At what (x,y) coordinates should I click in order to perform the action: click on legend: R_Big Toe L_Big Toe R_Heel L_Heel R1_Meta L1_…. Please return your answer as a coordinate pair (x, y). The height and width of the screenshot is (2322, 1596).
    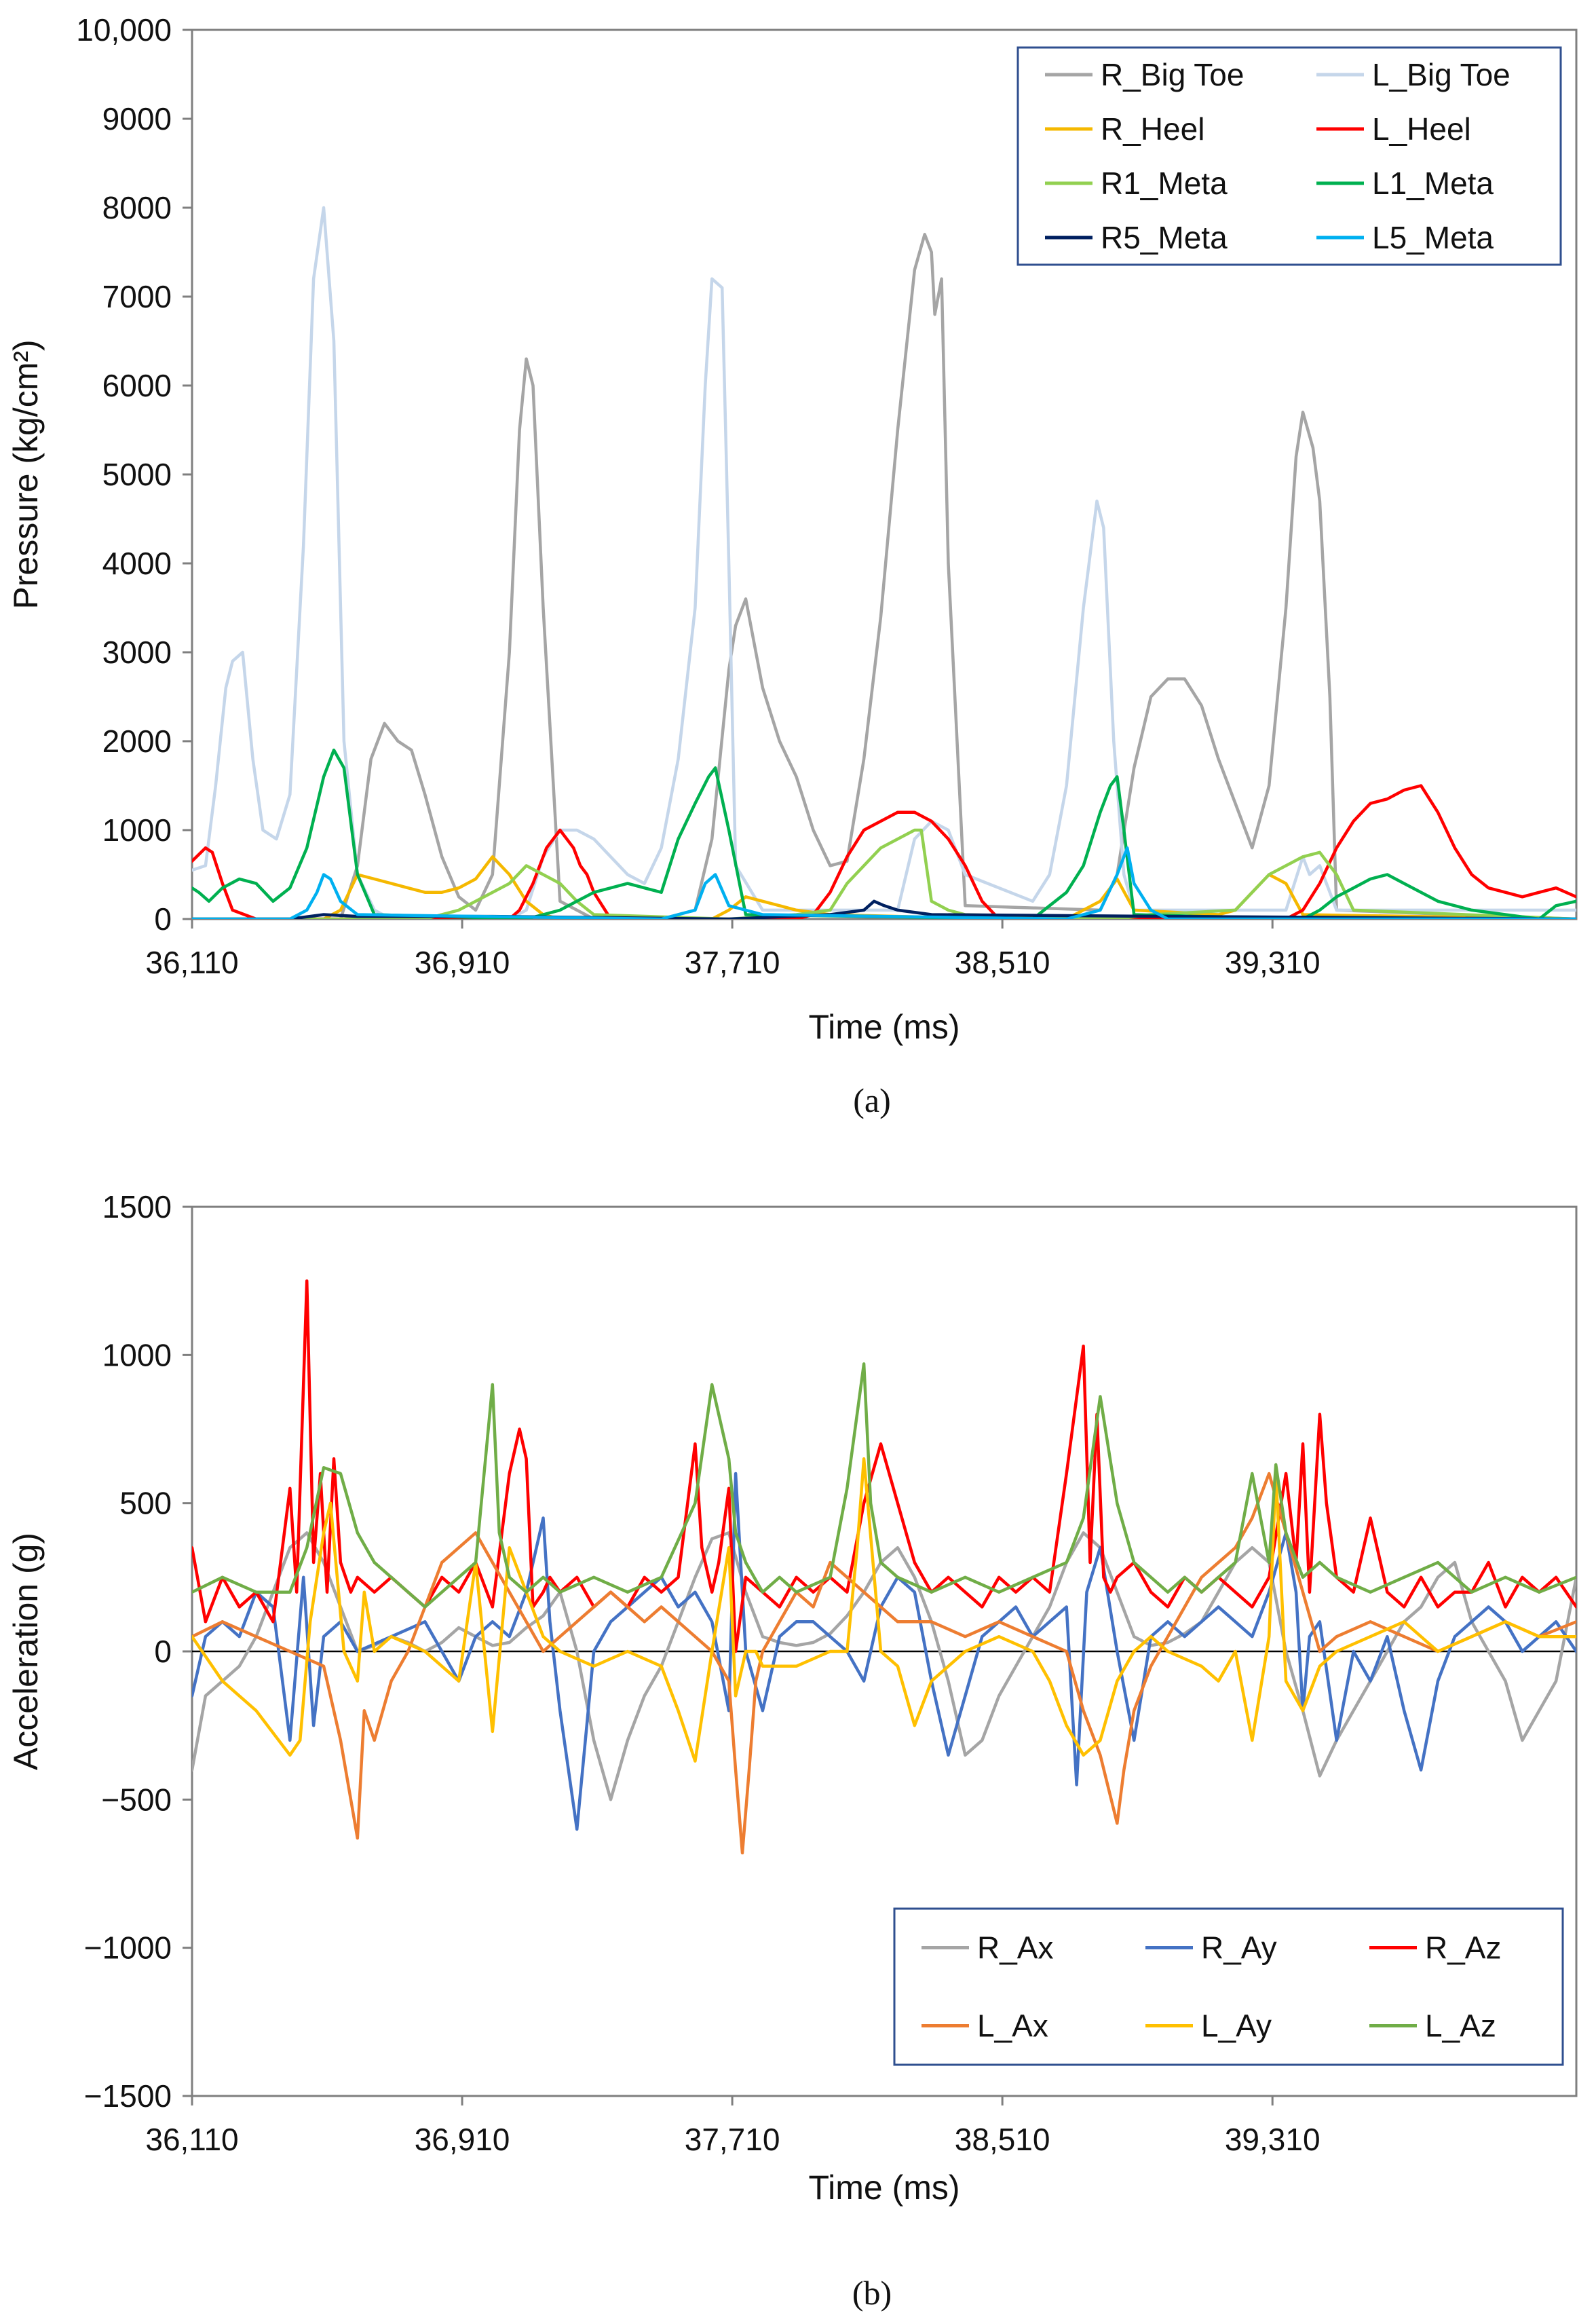
    Looking at the image, I should click on (1289, 156).